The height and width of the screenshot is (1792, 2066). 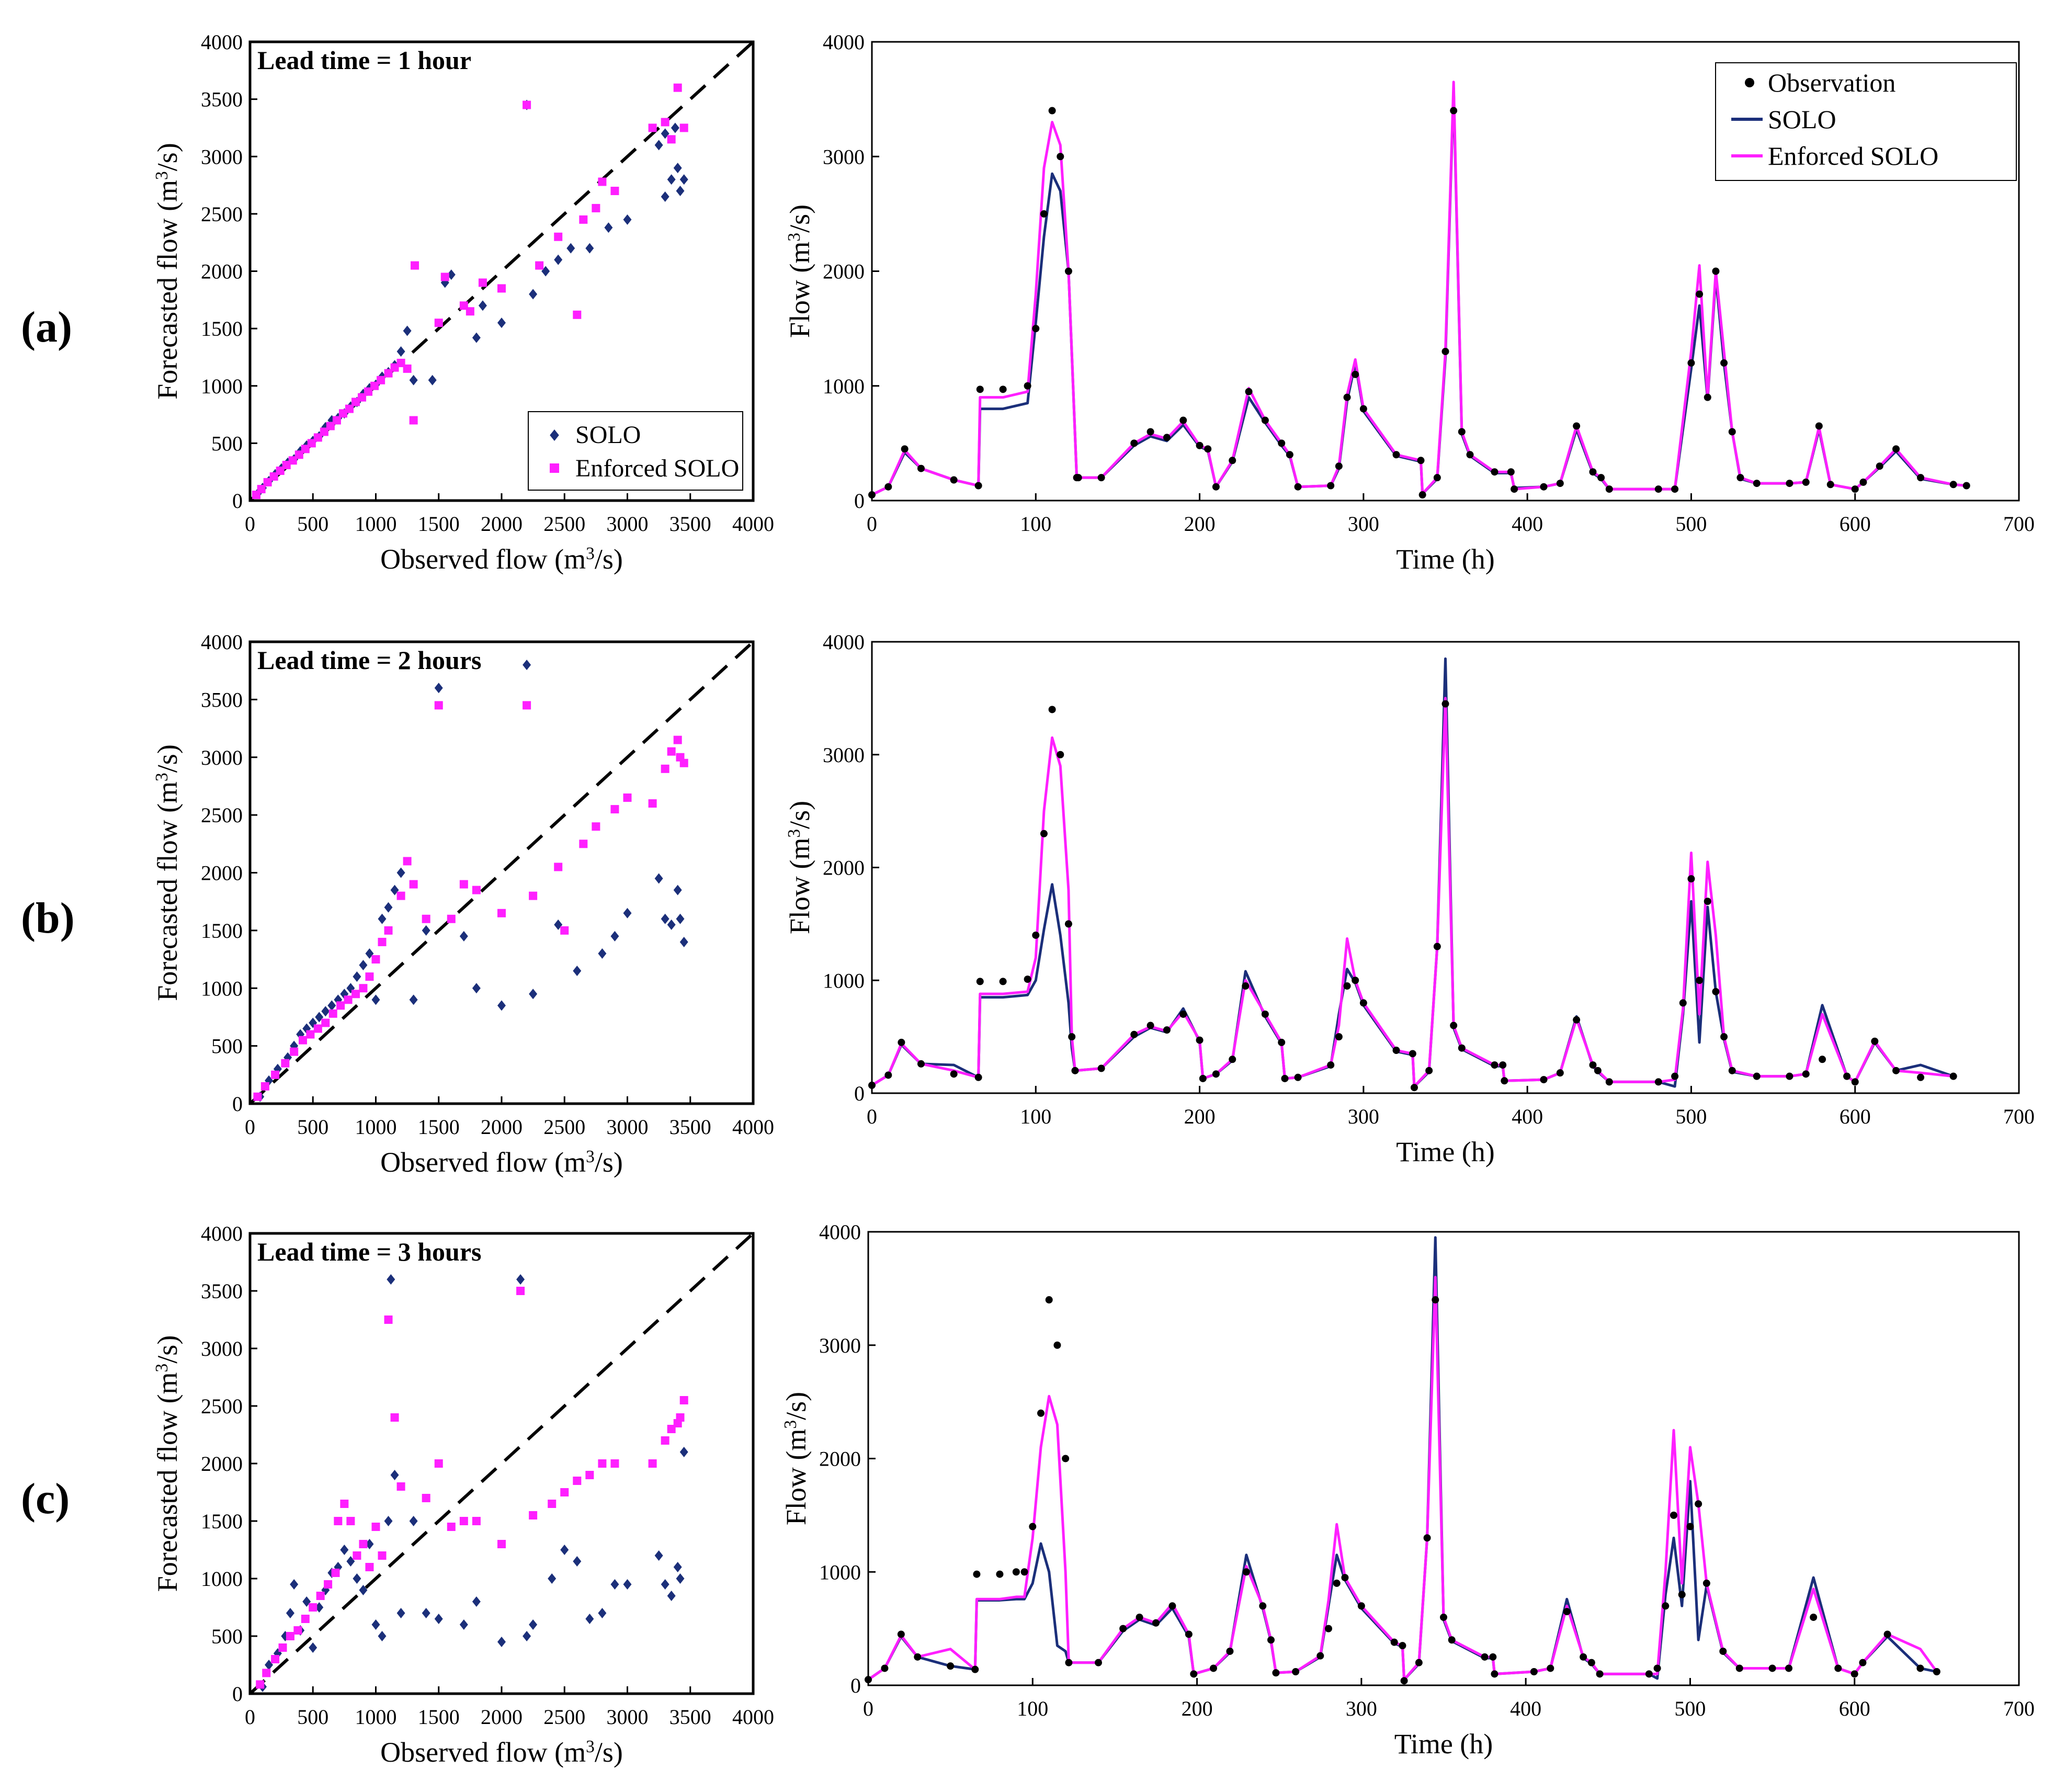 I want to click on y-tick-label: 3000, so click(x=840, y=1345).